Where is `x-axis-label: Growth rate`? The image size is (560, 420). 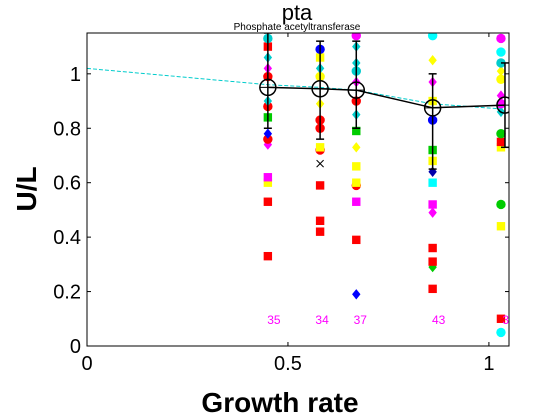
x-axis-label: Growth rate is located at coordinates (279, 402).